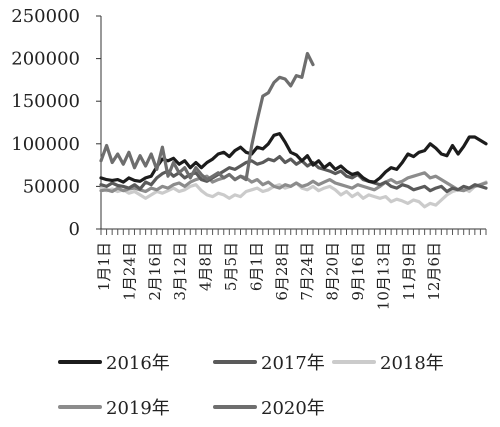  Describe the element at coordinates (138, 408) in the screenshot. I see `legend-label: 2019年` at that location.